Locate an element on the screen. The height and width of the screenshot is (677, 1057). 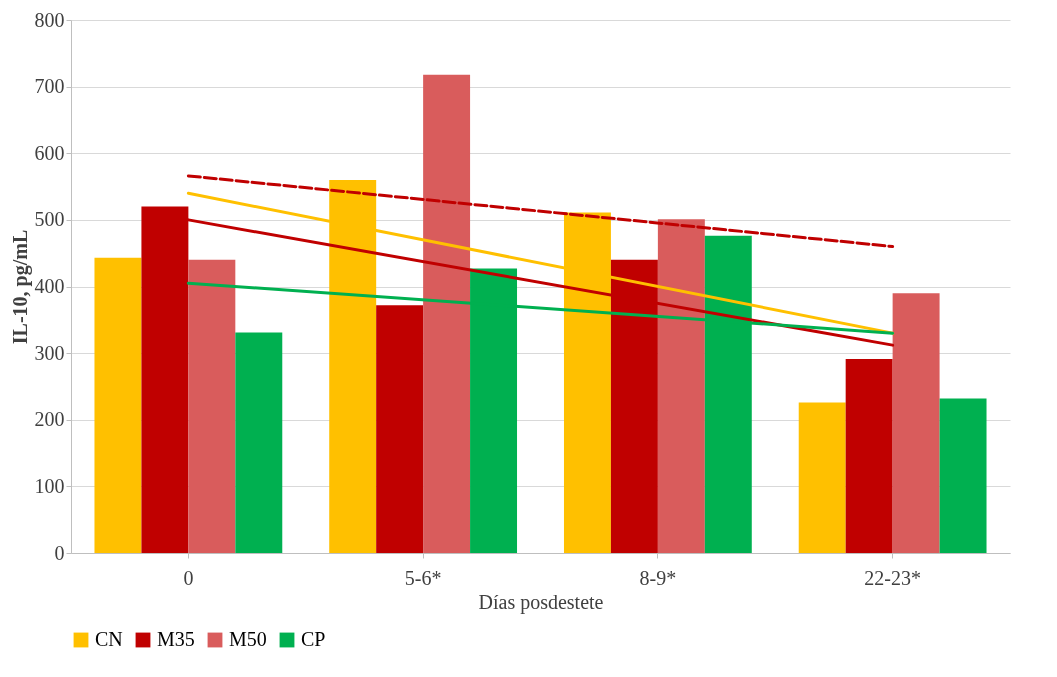
y-tick-label: 600 is located at coordinates (49, 152).